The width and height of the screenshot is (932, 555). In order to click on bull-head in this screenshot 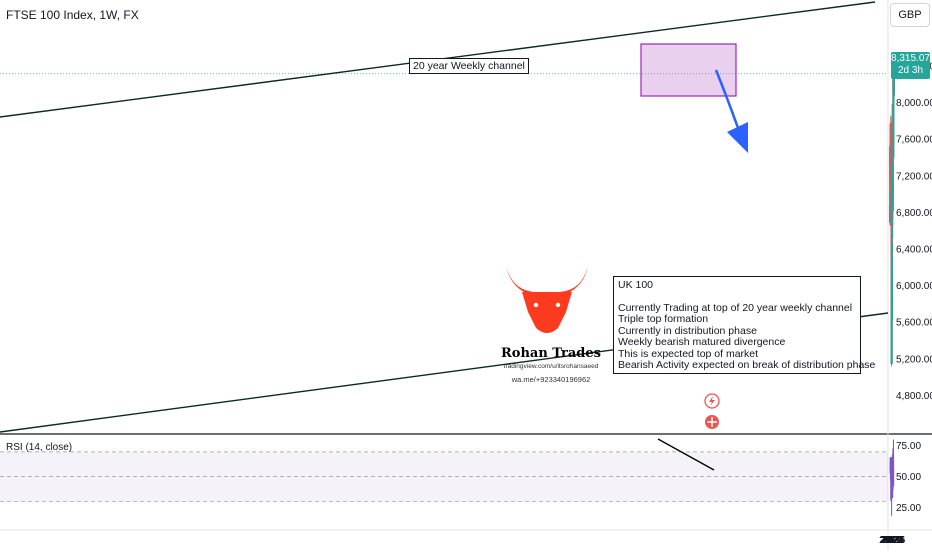, I will do `click(547, 312)`.